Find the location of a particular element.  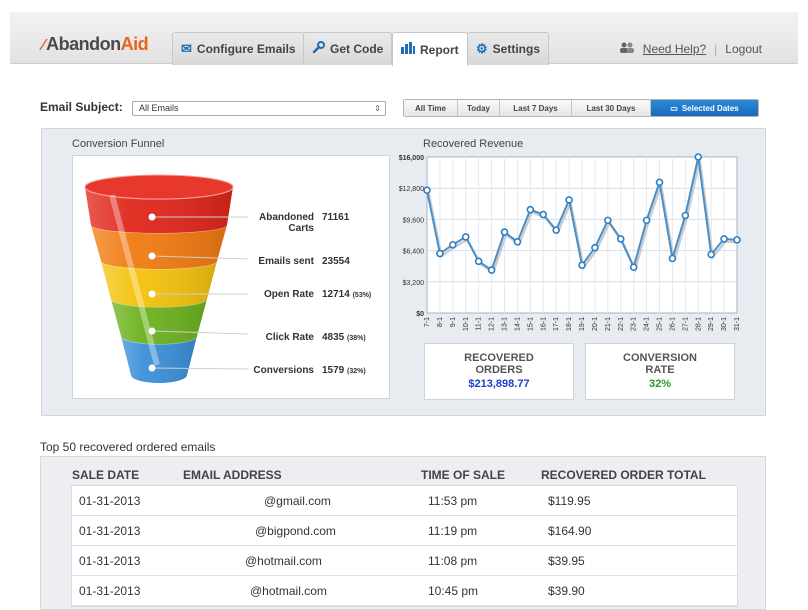

x-tick-label: 12-1 is located at coordinates (492, 324).